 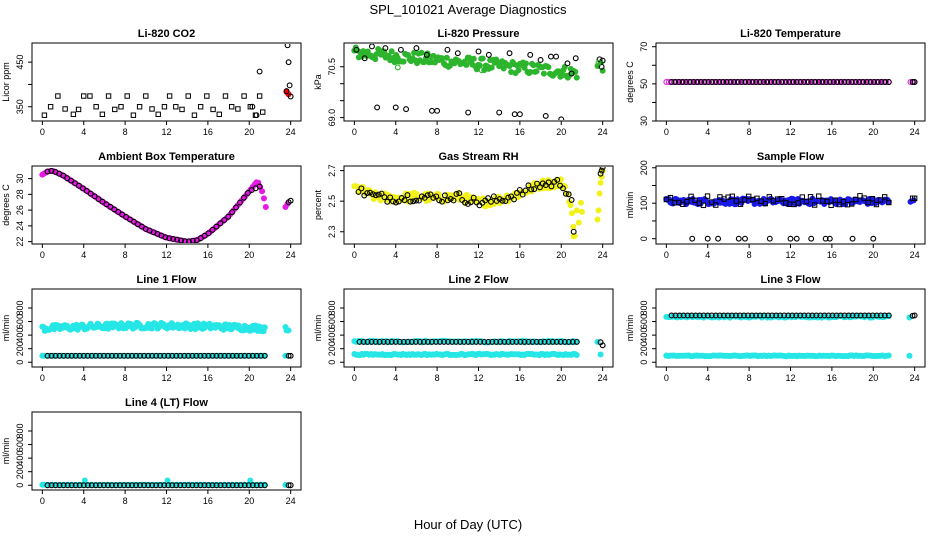 I want to click on x-tick-label: 16, so click(x=208, y=378).